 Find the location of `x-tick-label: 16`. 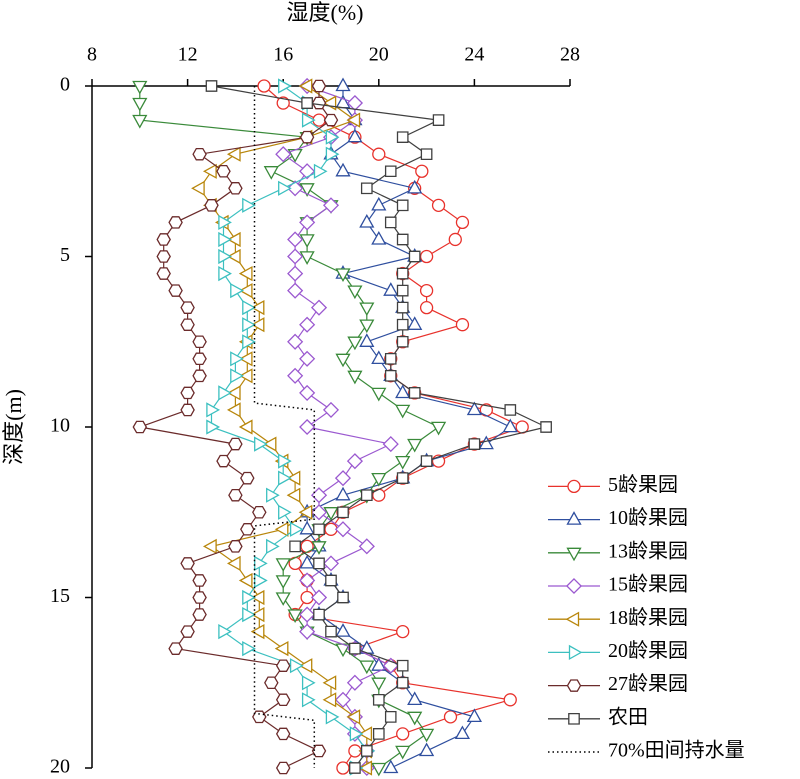

x-tick-label: 16 is located at coordinates (283, 55).